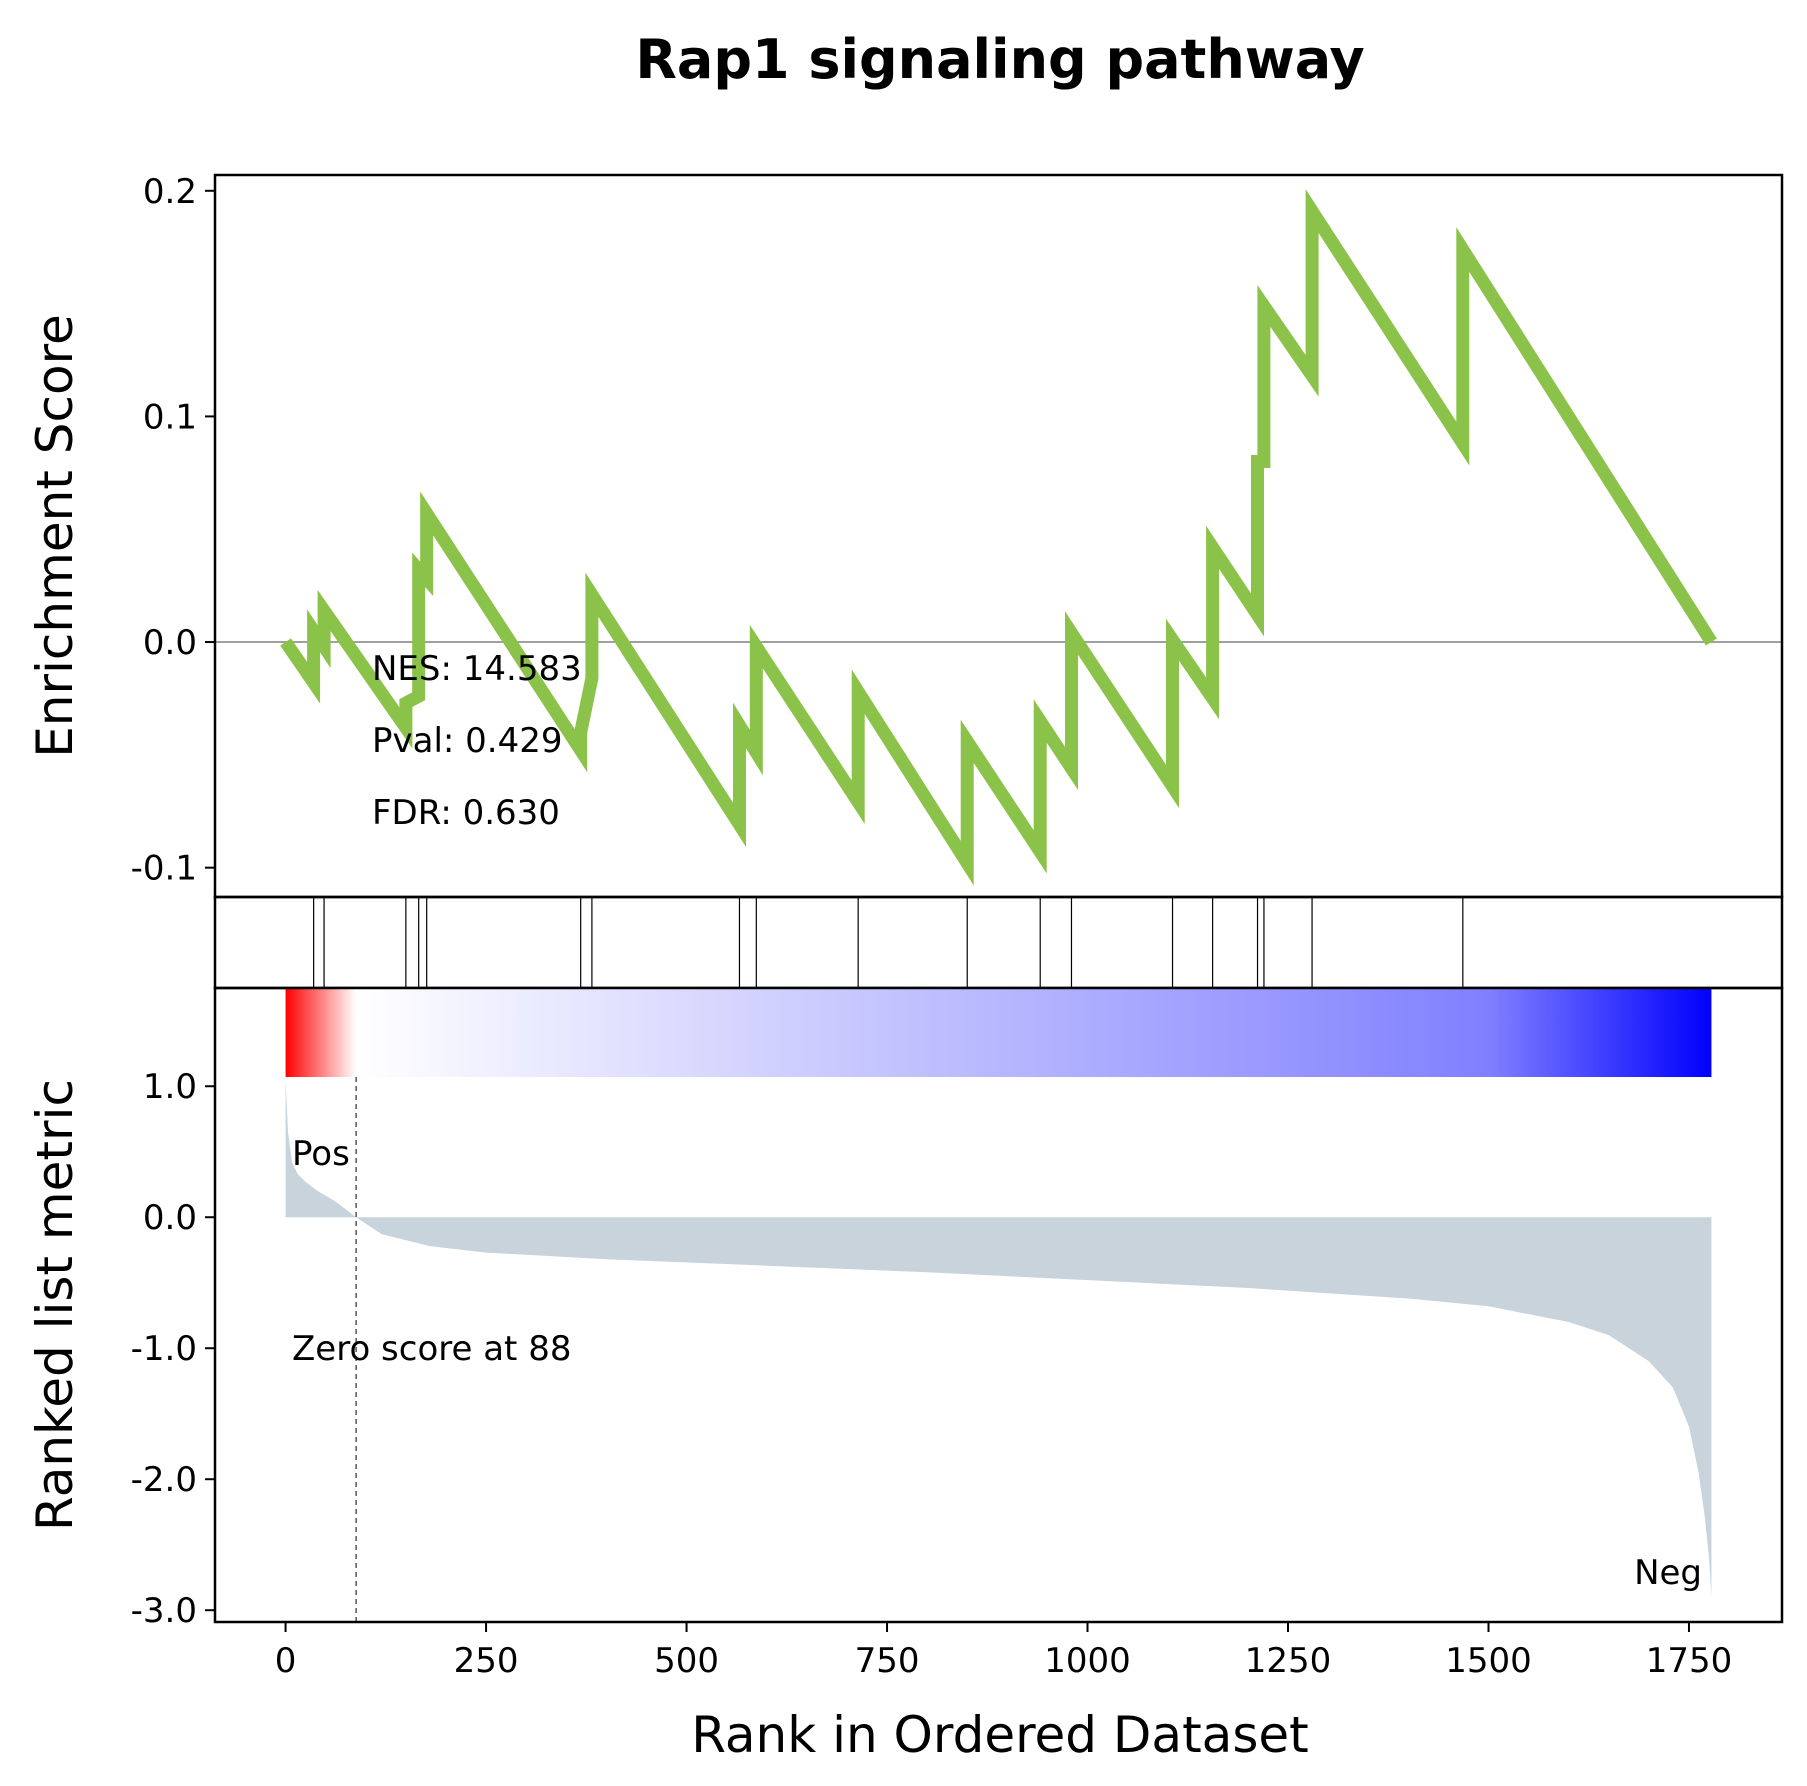 Image resolution: width=1807 pixels, height=1786 pixels. Describe the element at coordinates (1003, 1651) in the screenshot. I see `x-axis: 0 250 500 750 1000 1250 1500 1750` at that location.